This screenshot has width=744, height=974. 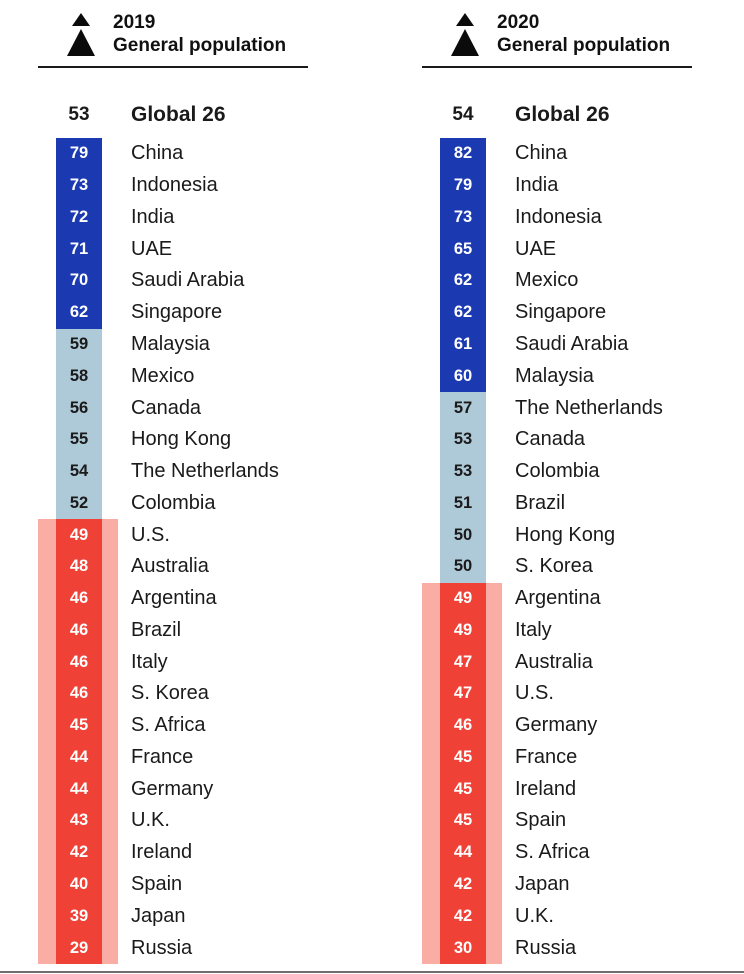 What do you see at coordinates (79, 439) in the screenshot?
I see `score-value: 55` at bounding box center [79, 439].